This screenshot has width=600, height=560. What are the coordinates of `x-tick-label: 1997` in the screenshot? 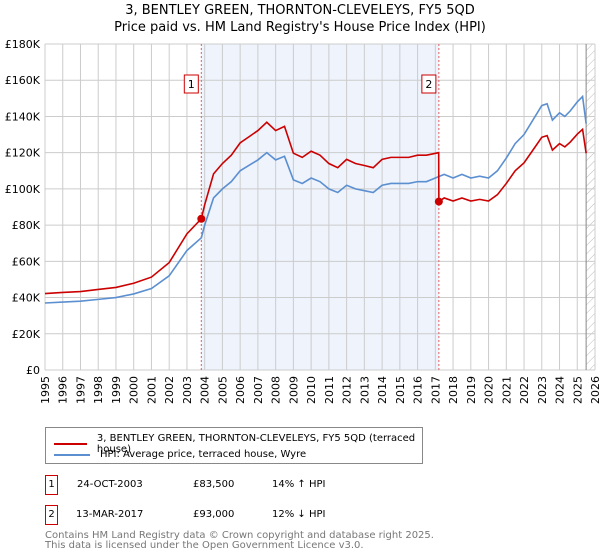 It's located at (80, 390).